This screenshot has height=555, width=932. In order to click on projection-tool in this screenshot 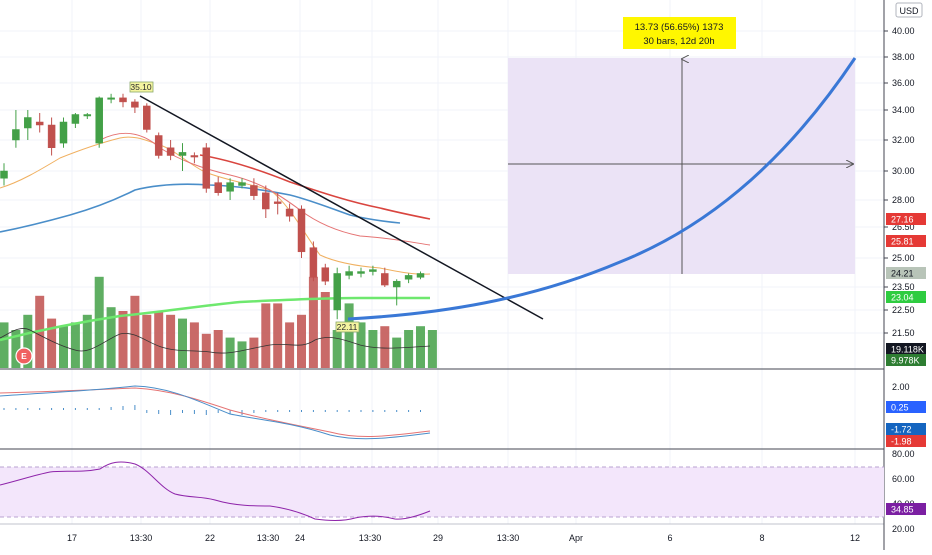, I will do `click(681, 166)`.